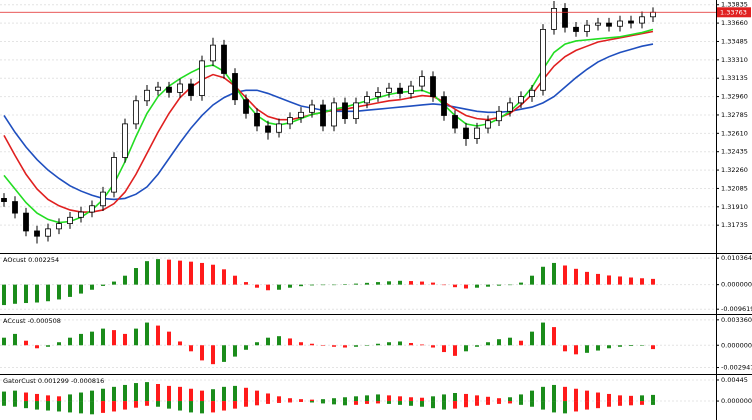 Image resolution: width=752 pixels, height=420 pixels. What do you see at coordinates (736, 368) in the screenshot?
I see `y-tick-label: -0.0029477` at bounding box center [736, 368].